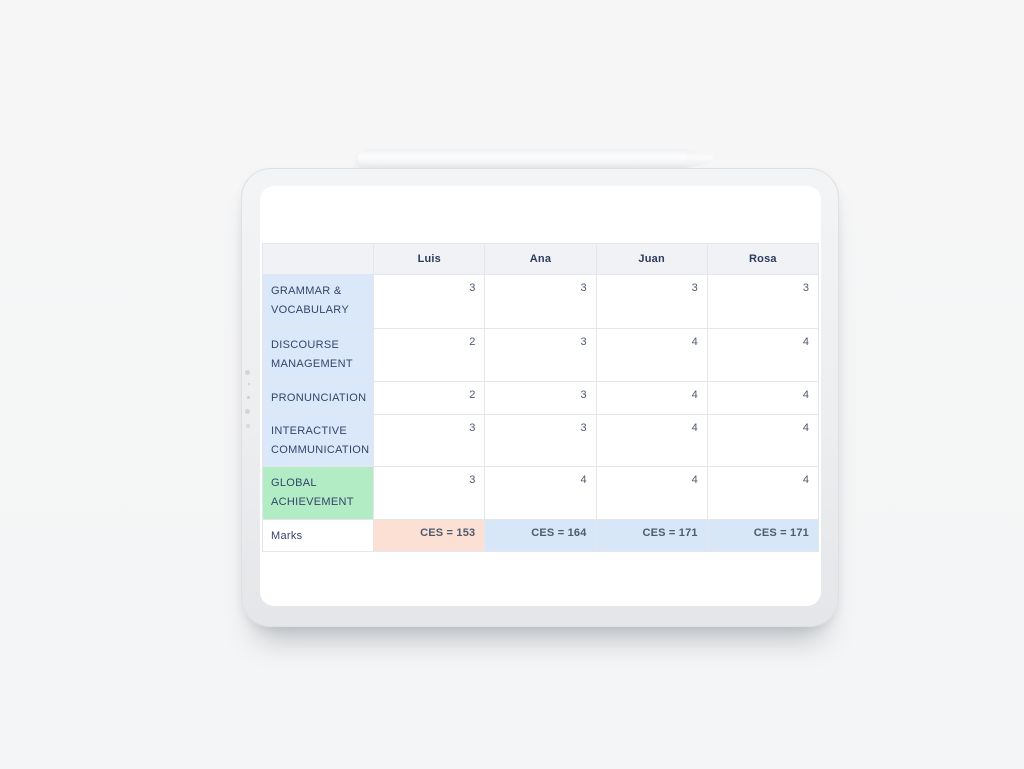 The width and height of the screenshot is (1024, 769). I want to click on column-header-rosa: Rosa, so click(763, 259).